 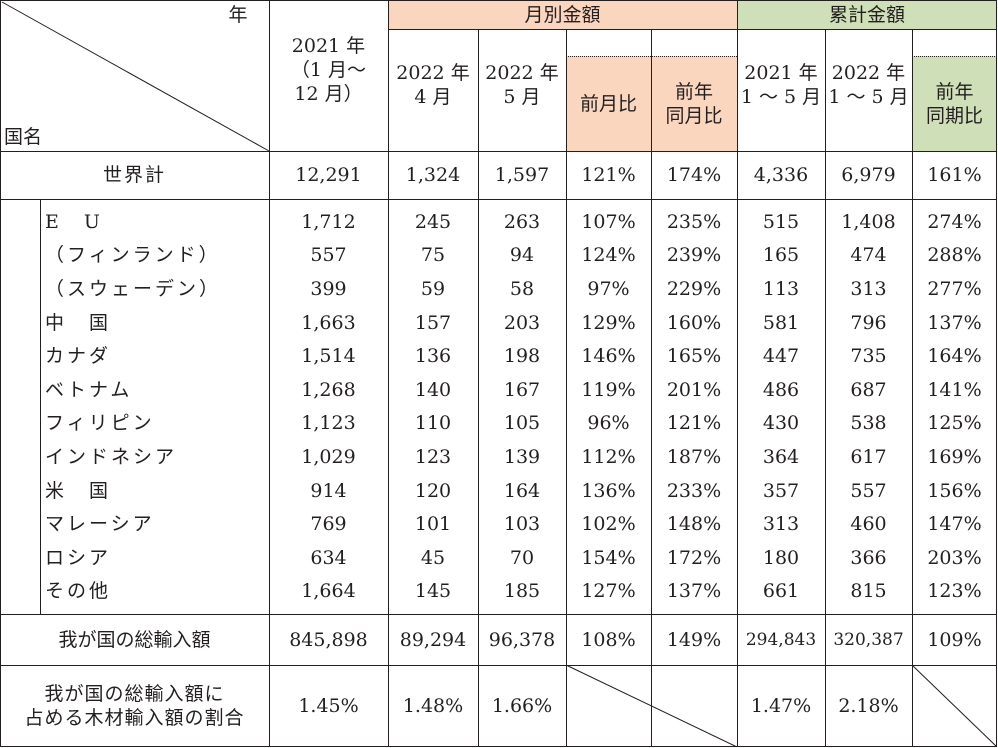 I want to click on country-value: 123%, so click(x=954, y=591).